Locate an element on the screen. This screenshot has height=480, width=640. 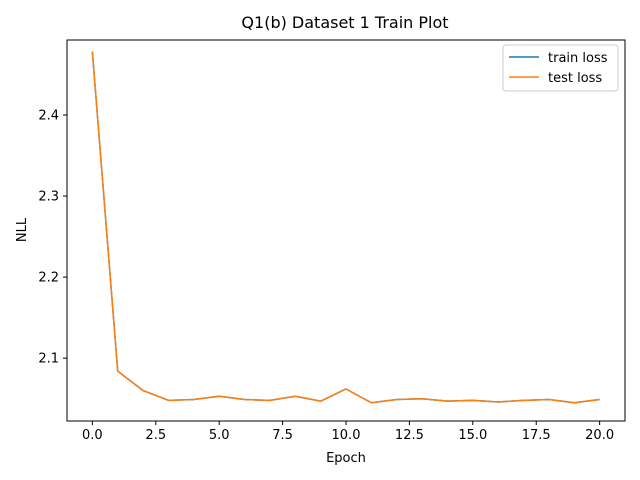
x-tick-label: 20.0 is located at coordinates (599, 435).